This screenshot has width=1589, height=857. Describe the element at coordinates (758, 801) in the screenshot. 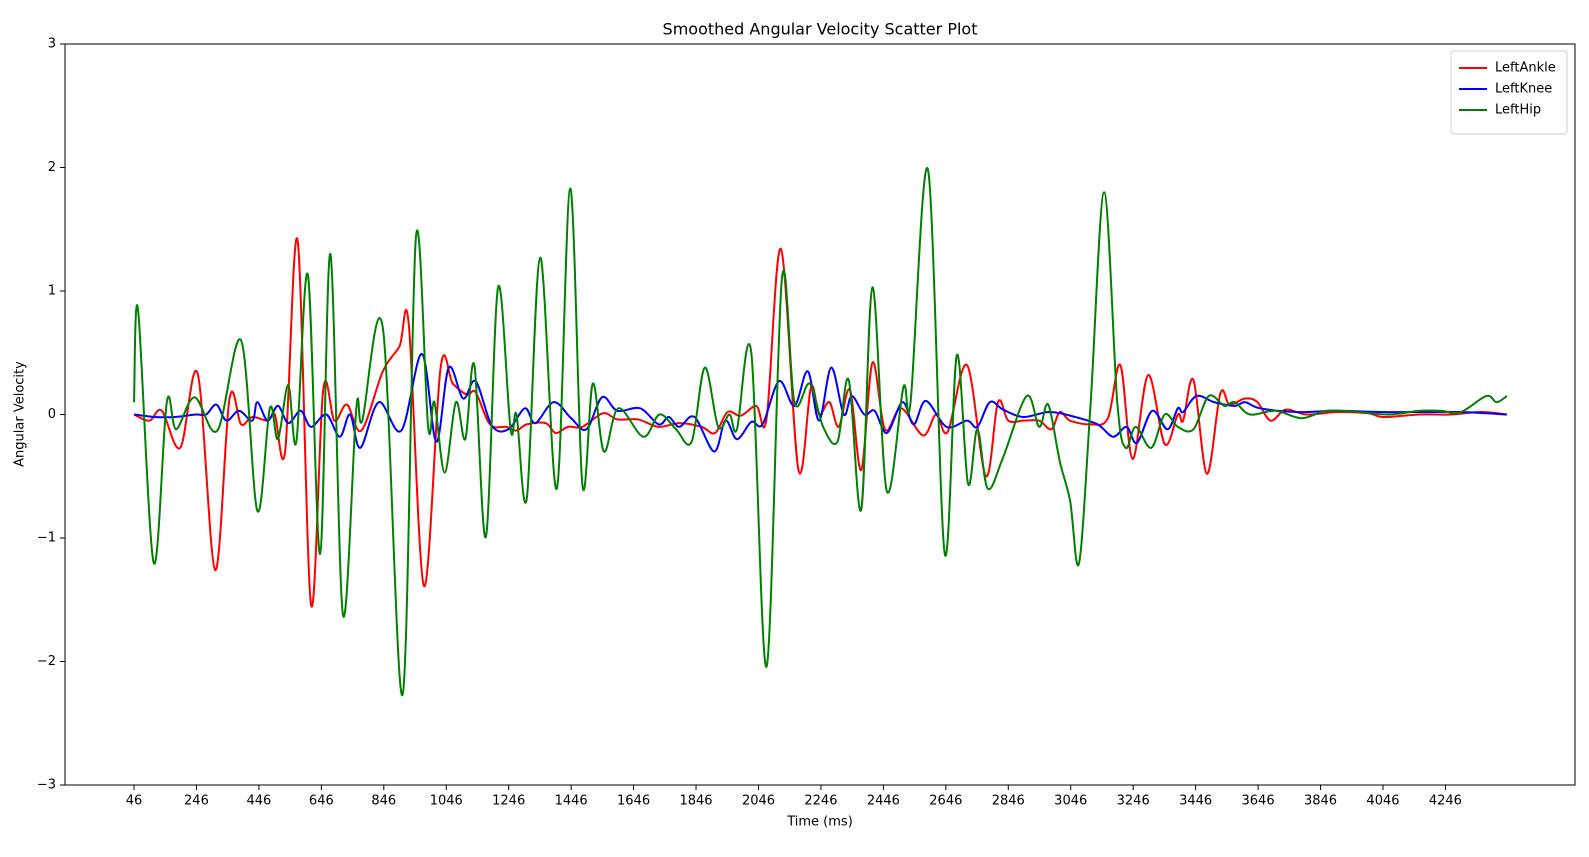

I see `x-tick-label: 2046` at that location.